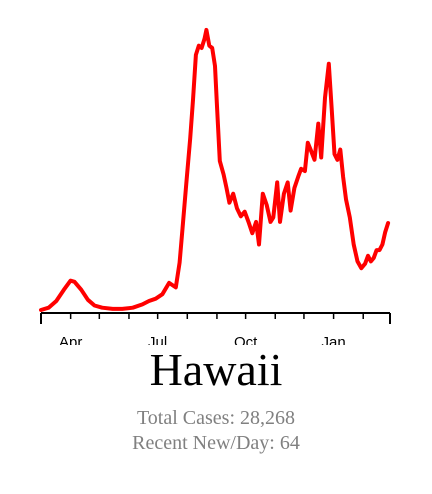 This screenshot has height=494, width=432. What do you see at coordinates (215, 328) in the screenshot?
I see `x-axis: Apr Jul Oct Jan` at bounding box center [215, 328].